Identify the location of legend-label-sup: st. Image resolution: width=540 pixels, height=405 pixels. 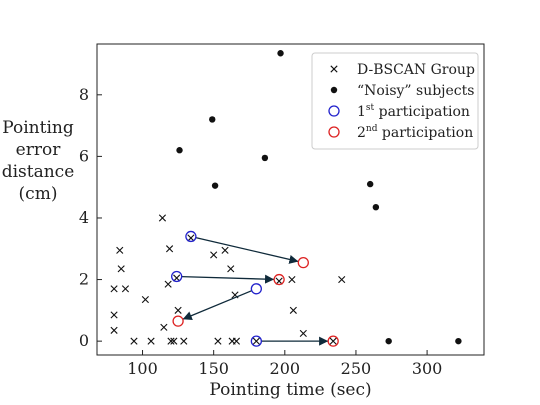
(370, 108).